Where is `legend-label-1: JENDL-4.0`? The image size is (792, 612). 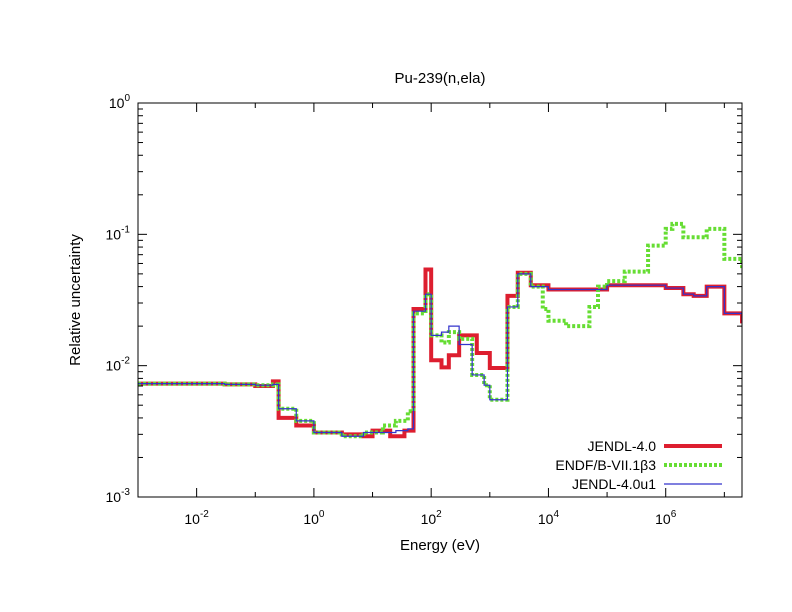 legend-label-1: JENDL-4.0 is located at coordinates (622, 446).